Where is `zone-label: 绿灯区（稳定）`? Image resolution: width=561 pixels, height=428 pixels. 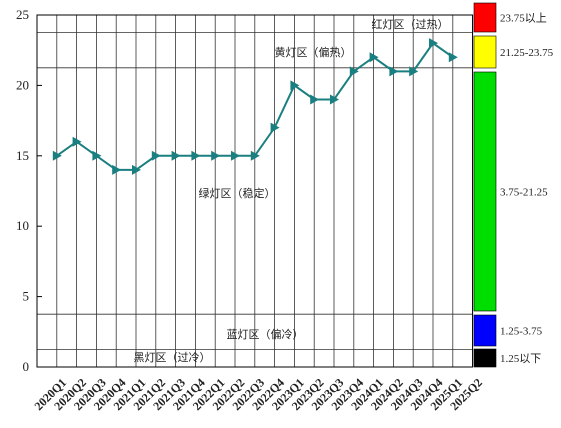
zone-label: 绿灯区（稳定） is located at coordinates (237, 193).